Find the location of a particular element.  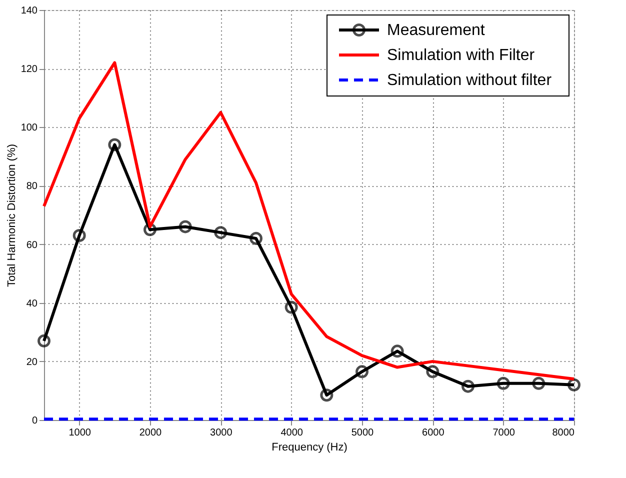

x-tick-label: 7000 is located at coordinates (504, 433).